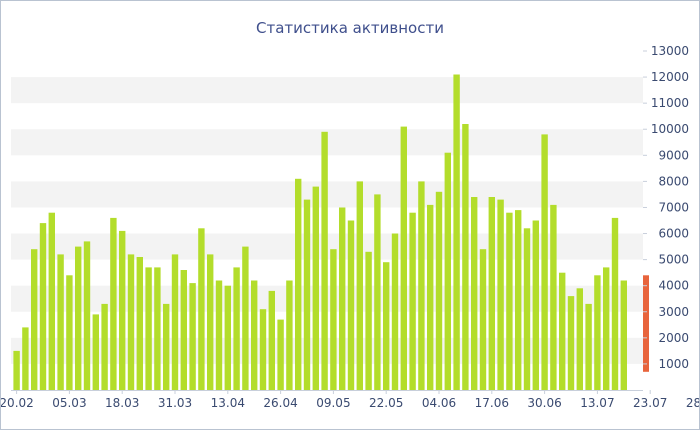  Describe the element at coordinates (673, 364) in the screenshot. I see `y-tick-label: 1000` at that location.